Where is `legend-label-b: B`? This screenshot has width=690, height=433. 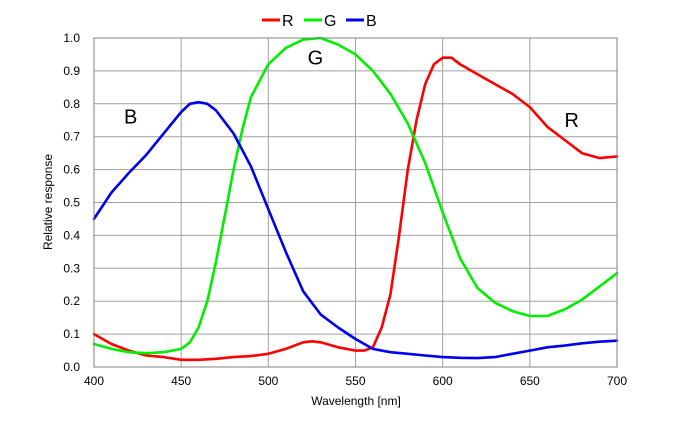 legend-label-b: B is located at coordinates (371, 21).